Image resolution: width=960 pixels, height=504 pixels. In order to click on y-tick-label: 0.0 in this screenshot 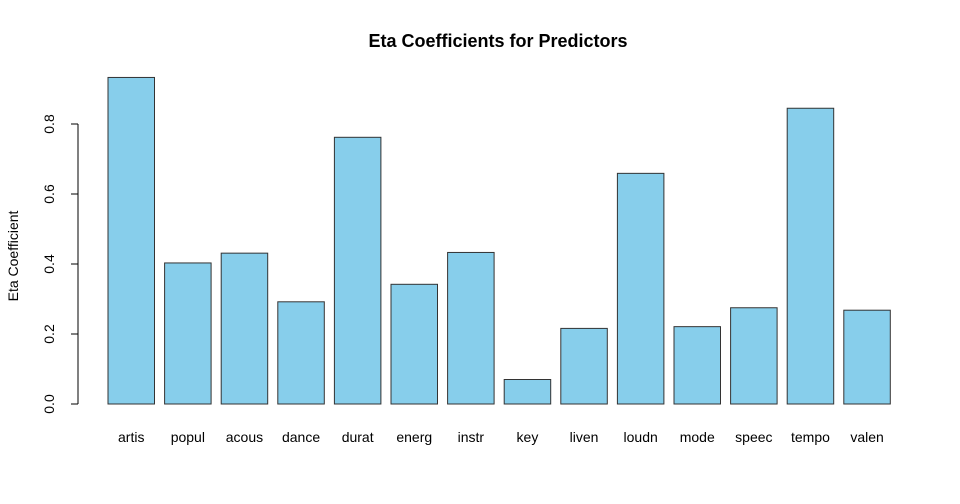, I will do `click(49, 404)`.